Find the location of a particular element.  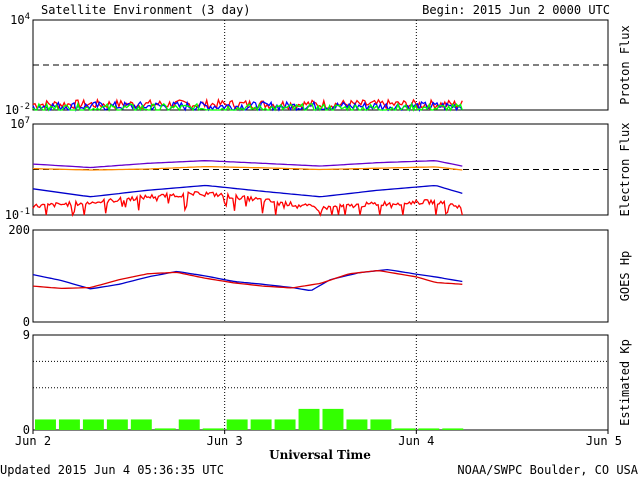

x-tick-label: Jun 2 is located at coordinates (33, 441).